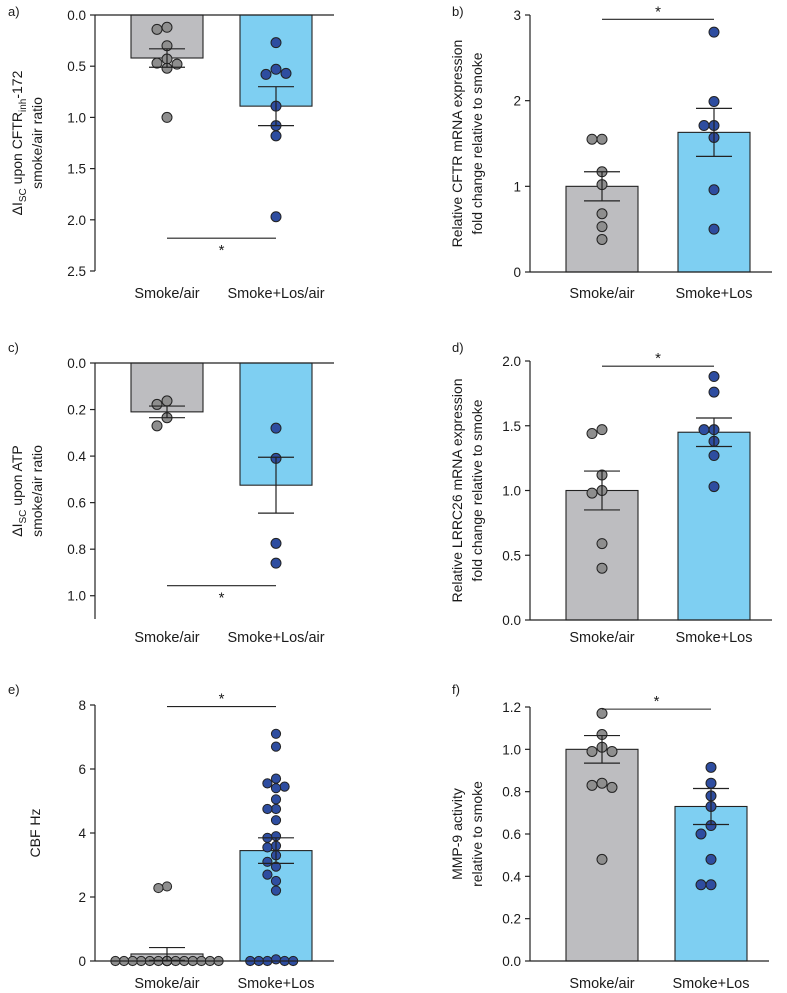 This screenshot has height=993, width=787. I want to click on bar-smoke-air, so click(602, 555).